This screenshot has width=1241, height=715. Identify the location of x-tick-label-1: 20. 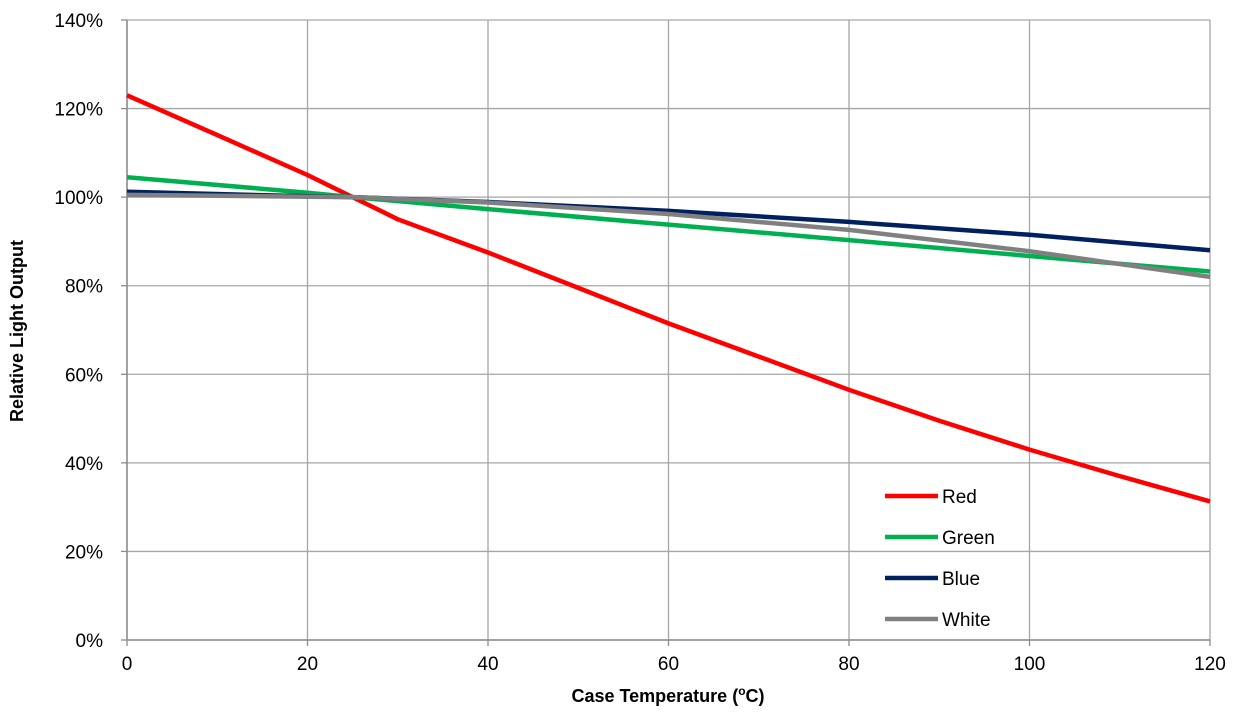
(307, 664).